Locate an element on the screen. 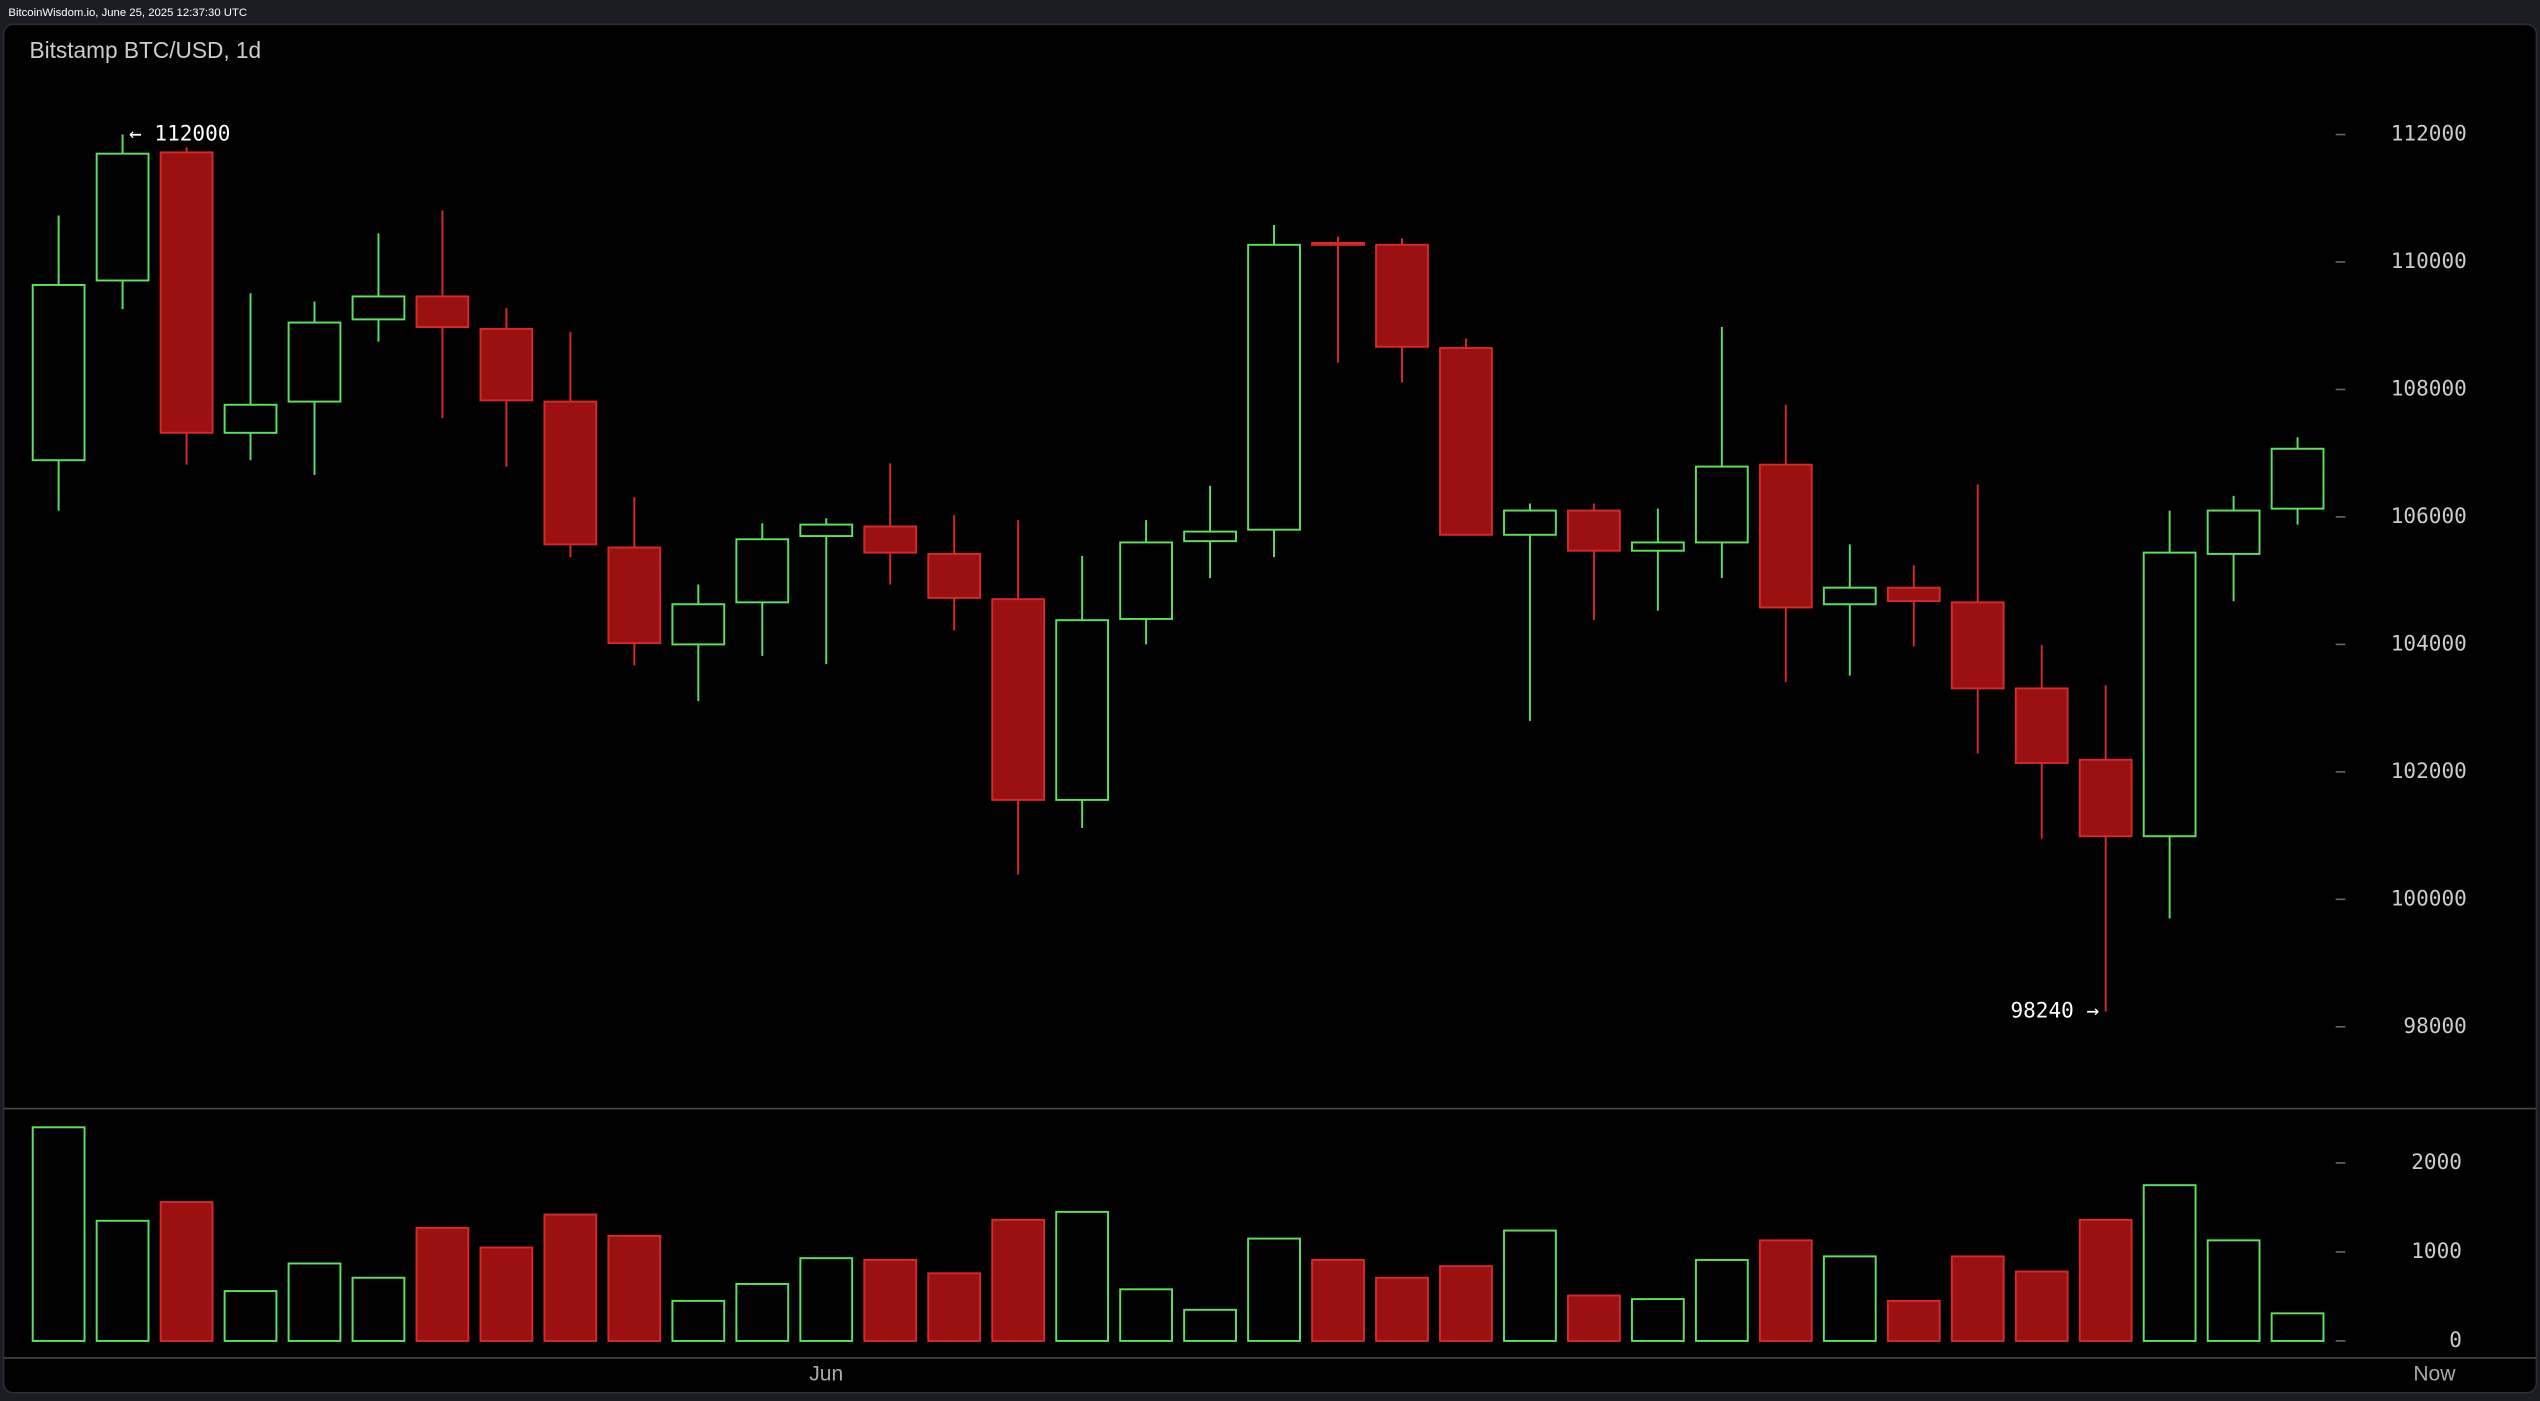  volume-tick-label: 1000 is located at coordinates (2436, 1250).